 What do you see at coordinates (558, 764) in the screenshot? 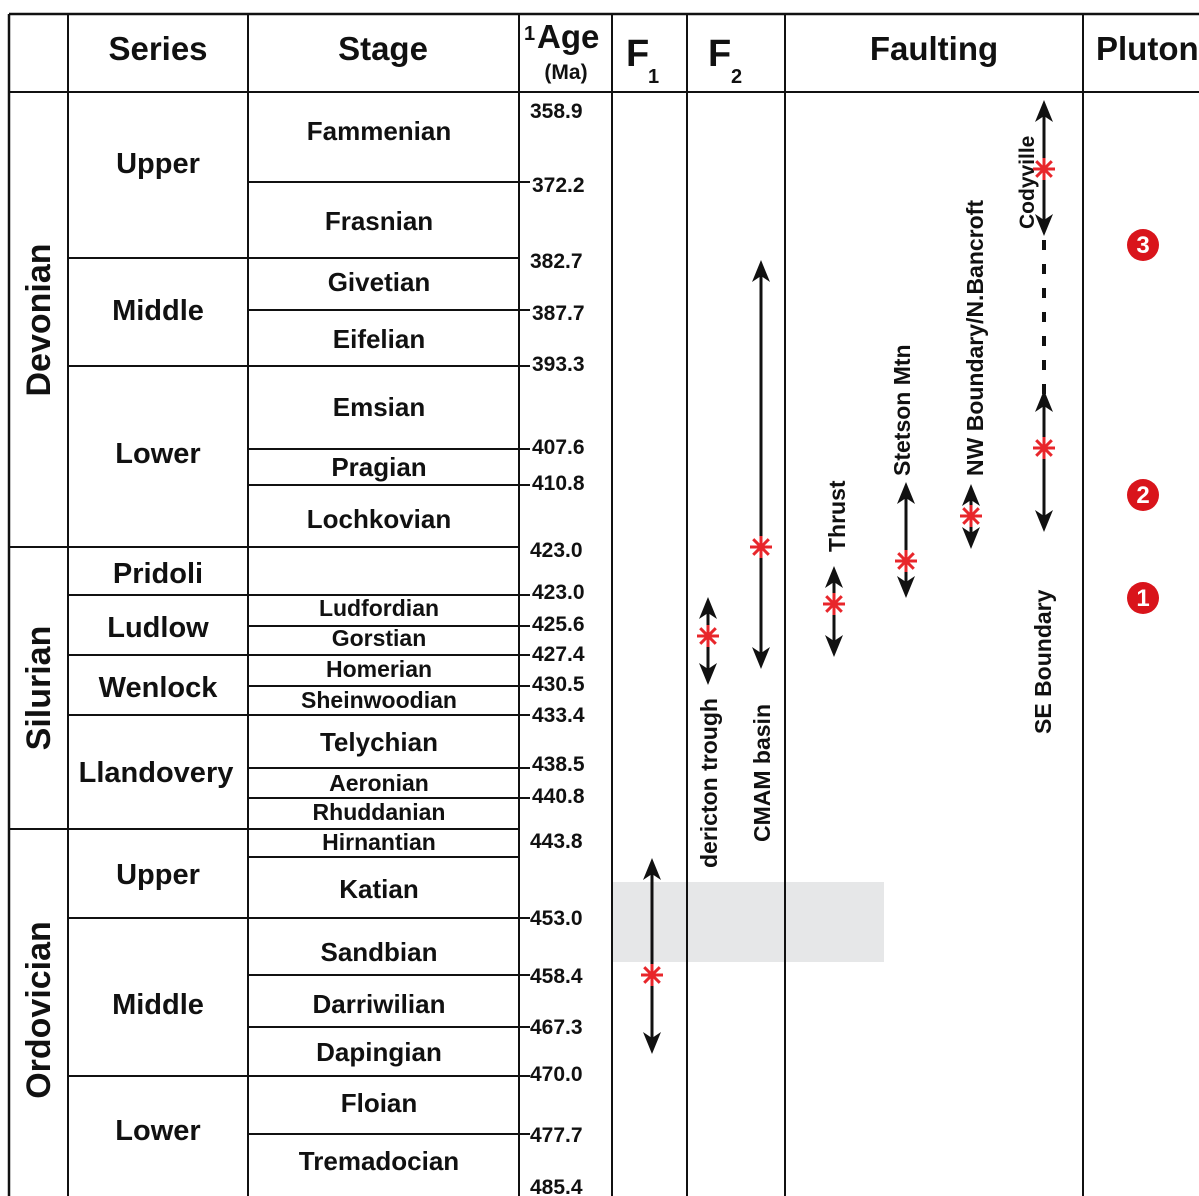
I see `age-label: 438.5` at bounding box center [558, 764].